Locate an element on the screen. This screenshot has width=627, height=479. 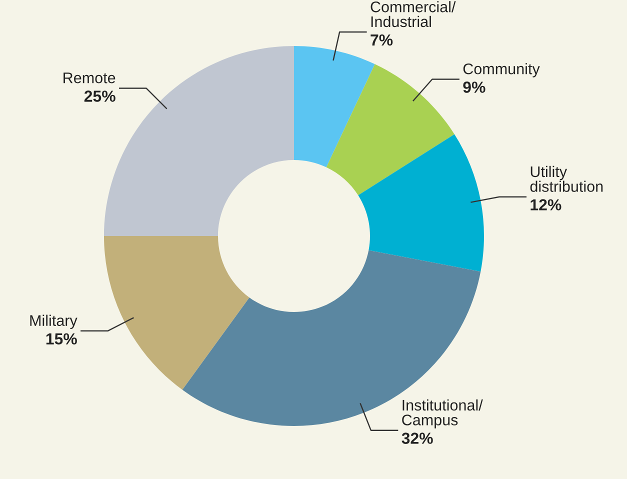
data-label: 25% is located at coordinates (100, 96).